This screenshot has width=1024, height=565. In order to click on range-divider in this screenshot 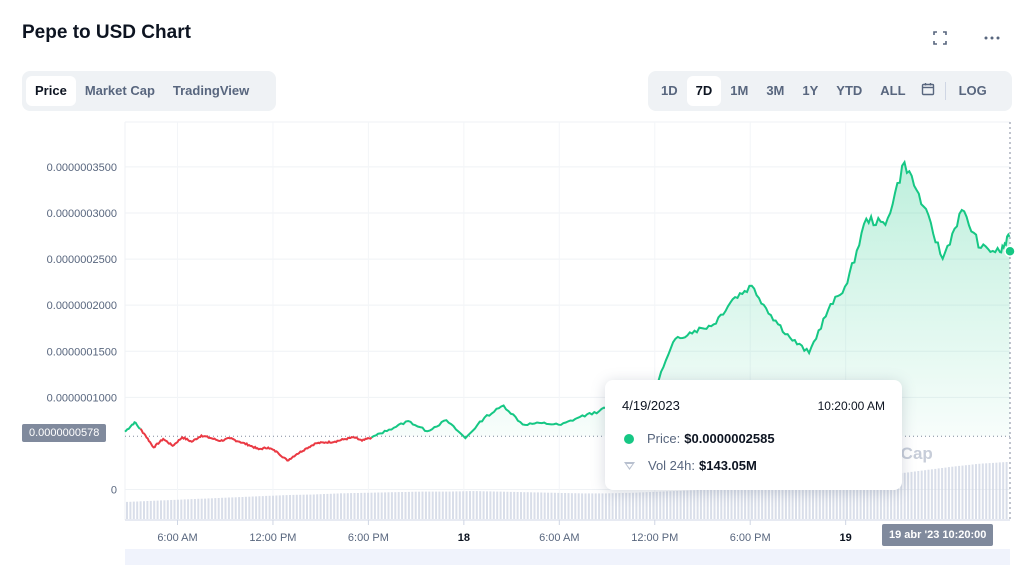, I will do `click(945, 91)`.